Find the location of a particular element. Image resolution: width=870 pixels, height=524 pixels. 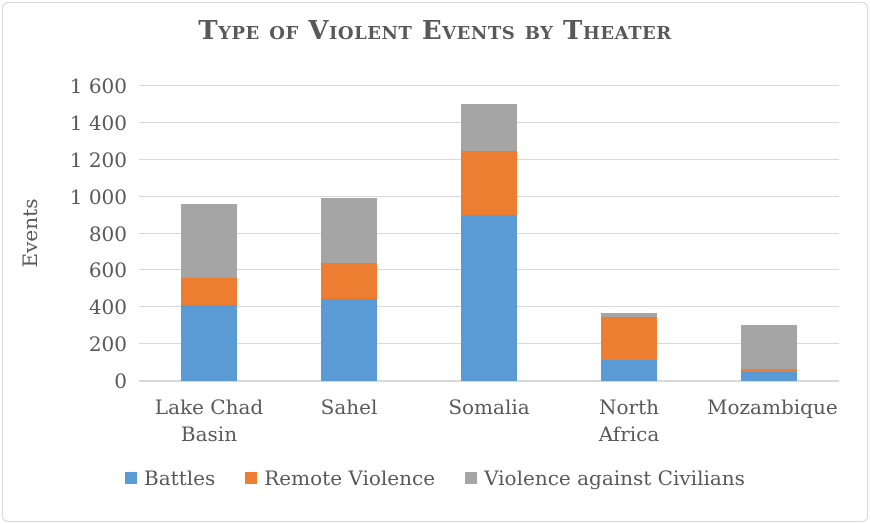

legend-label: Battles is located at coordinates (180, 478).